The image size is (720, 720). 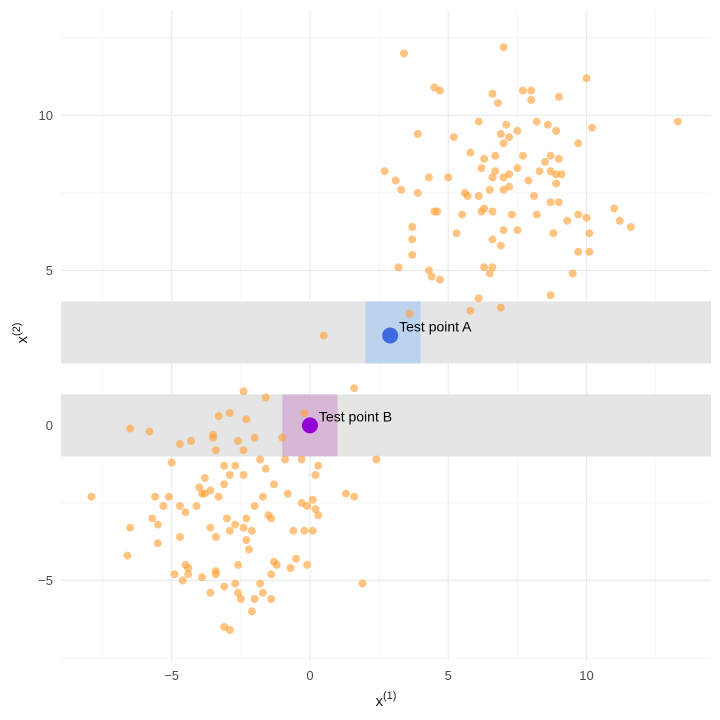 I want to click on x-tick-label: 5, so click(x=448, y=675).